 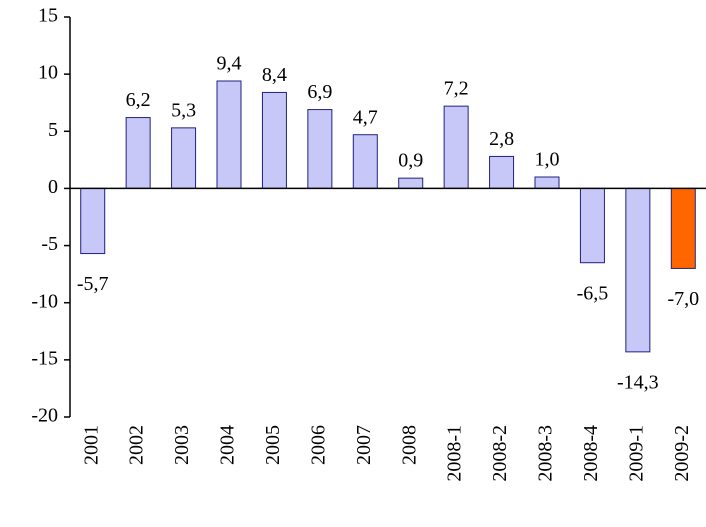 What do you see at coordinates (547, 160) in the screenshot?
I see `data-label: 1,0` at bounding box center [547, 160].